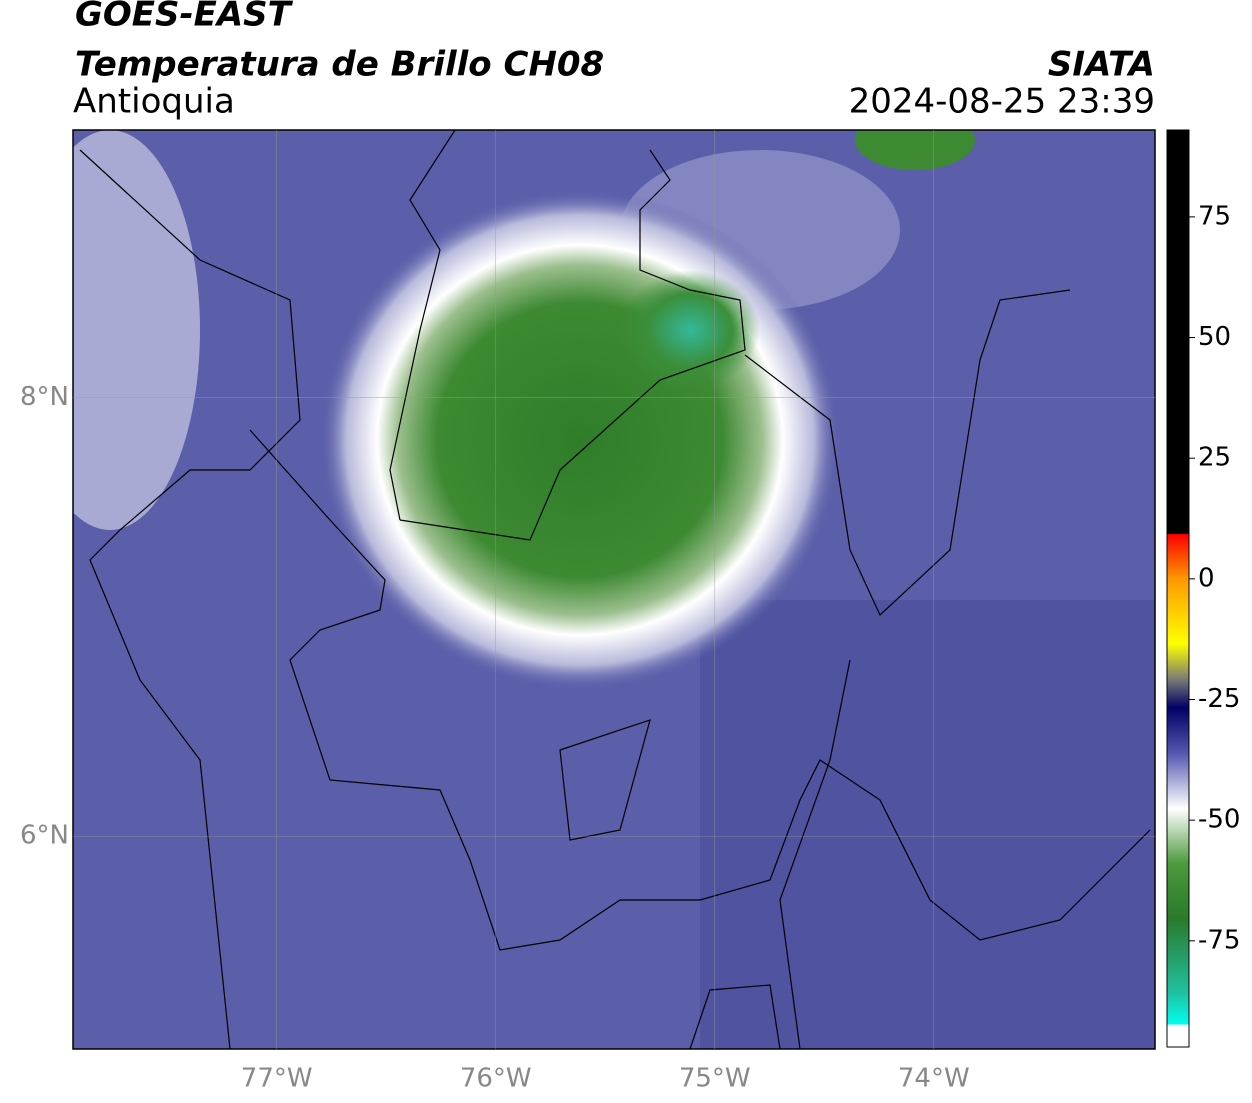  Describe the element at coordinates (1101, 65) in the screenshot. I see `source: SIATA` at that location.